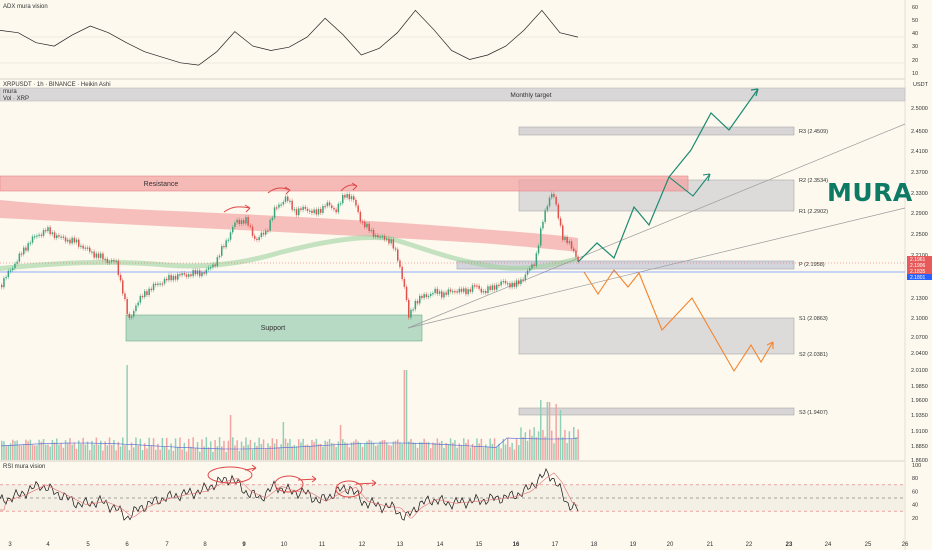  I want to click on support-zone, so click(274, 328).